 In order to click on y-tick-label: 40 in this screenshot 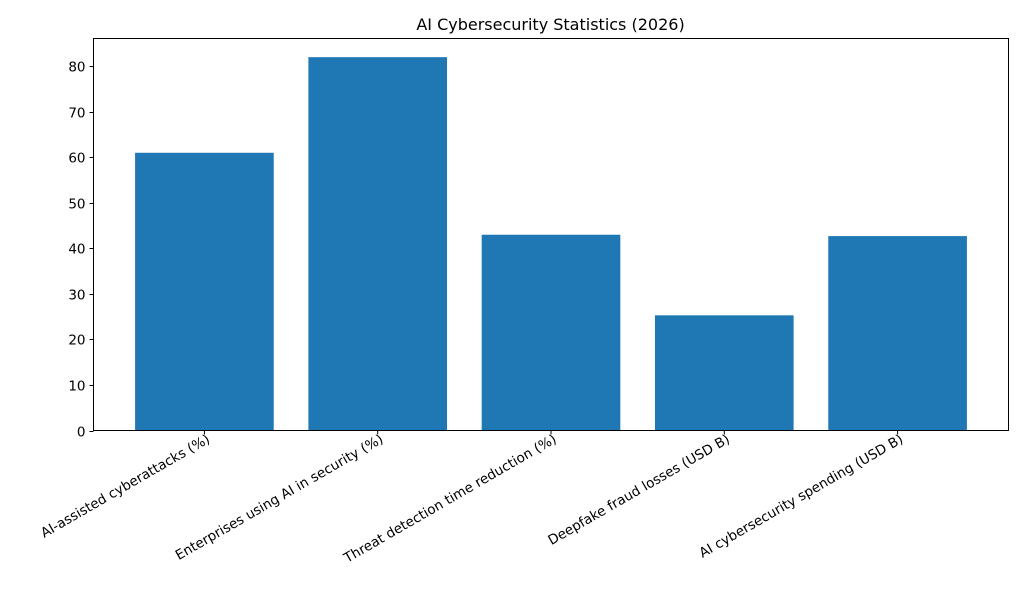, I will do `click(76, 250)`.